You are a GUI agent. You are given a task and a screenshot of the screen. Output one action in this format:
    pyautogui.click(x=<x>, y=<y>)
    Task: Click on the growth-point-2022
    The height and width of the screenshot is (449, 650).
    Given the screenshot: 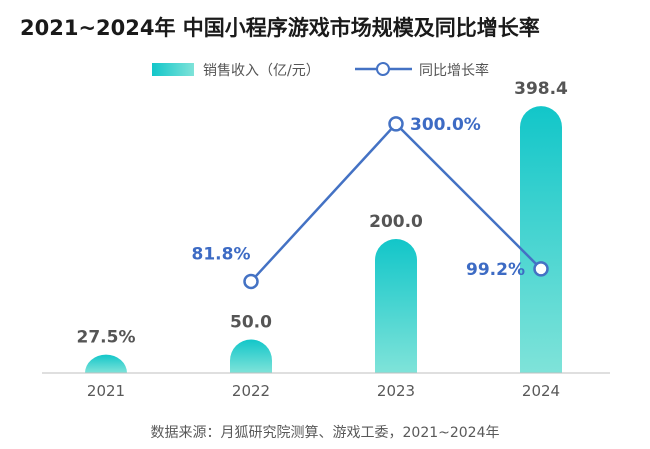 What is the action you would take?
    pyautogui.click(x=251, y=281)
    